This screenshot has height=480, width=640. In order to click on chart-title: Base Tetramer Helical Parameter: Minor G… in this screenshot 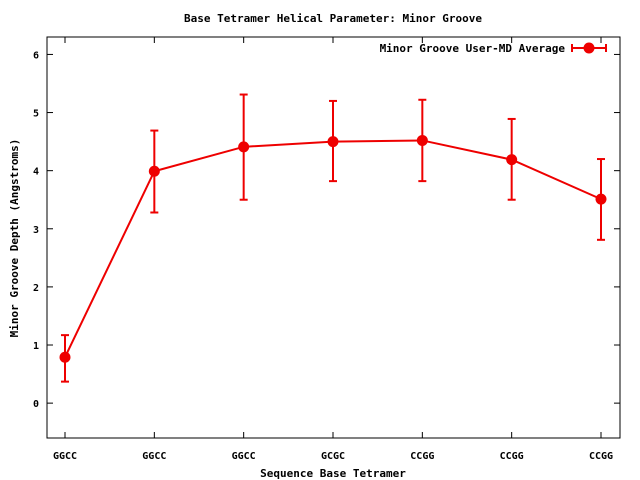, I will do `click(333, 18)`.